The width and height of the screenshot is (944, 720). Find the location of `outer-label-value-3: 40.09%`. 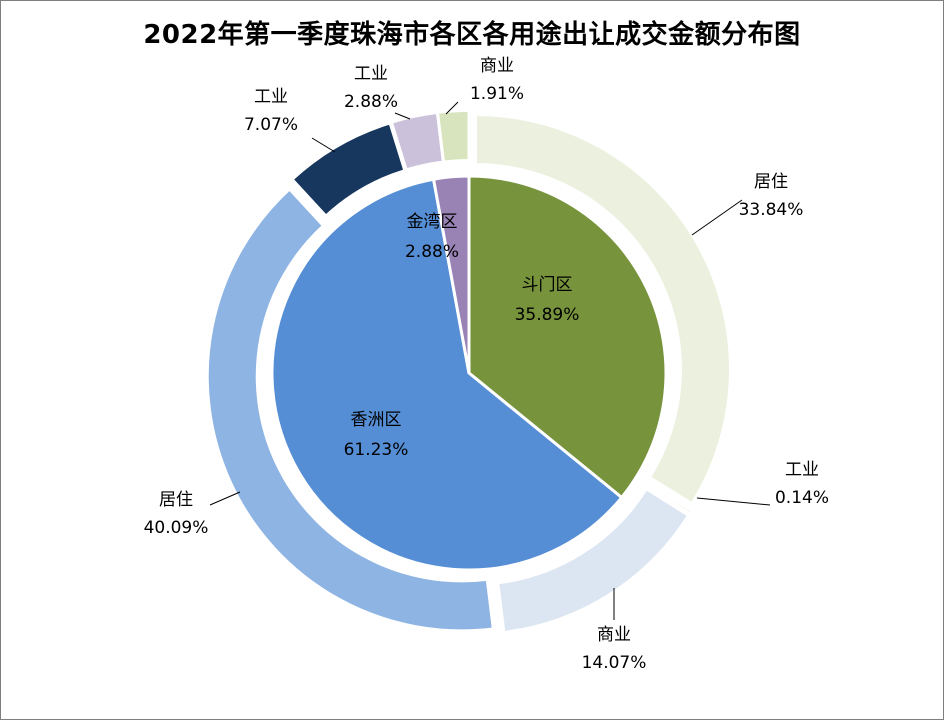

outer-label-value-3: 40.09% is located at coordinates (176, 528).